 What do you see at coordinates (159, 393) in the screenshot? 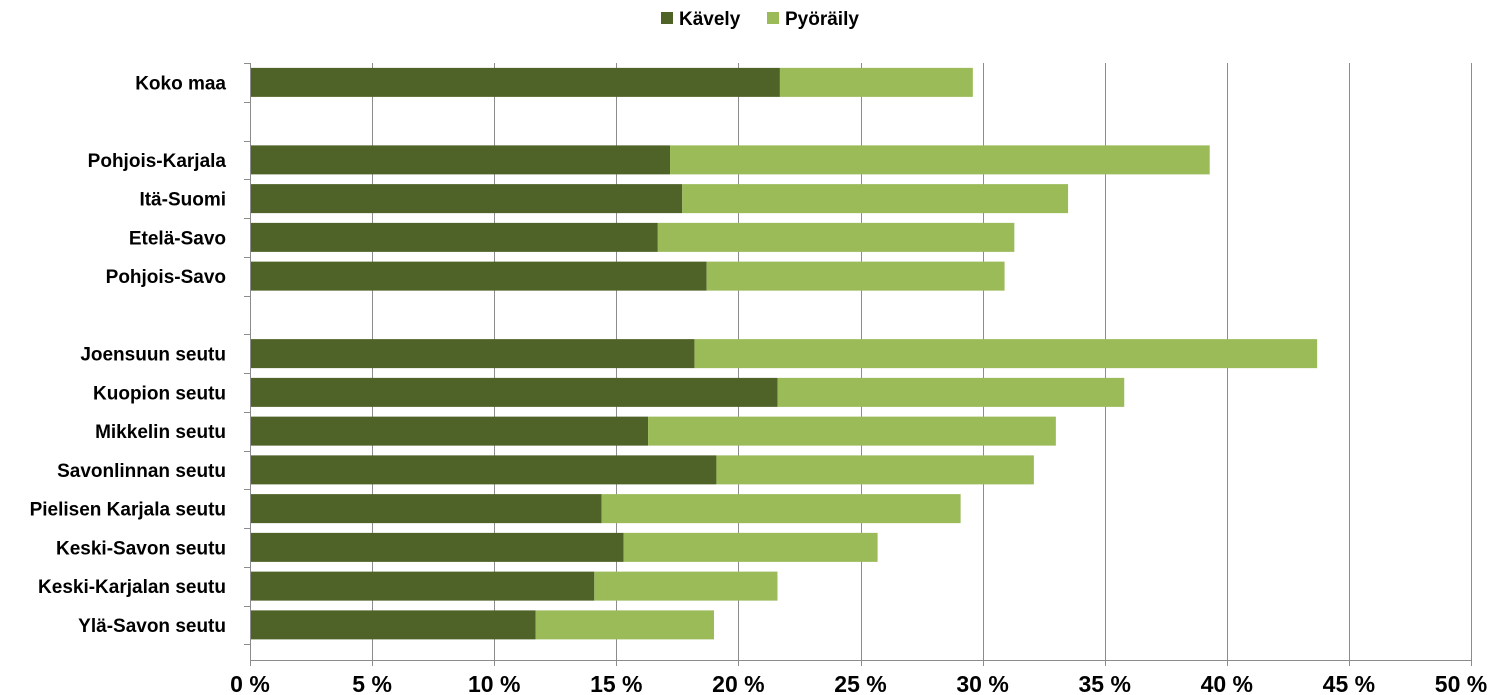
I see `category-label: Kuopion seutu` at bounding box center [159, 393].